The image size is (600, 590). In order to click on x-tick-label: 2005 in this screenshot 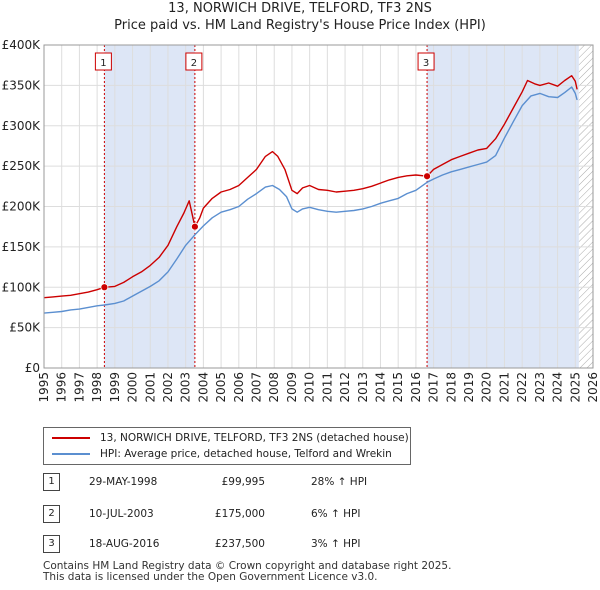, I will do `click(221, 387)`.